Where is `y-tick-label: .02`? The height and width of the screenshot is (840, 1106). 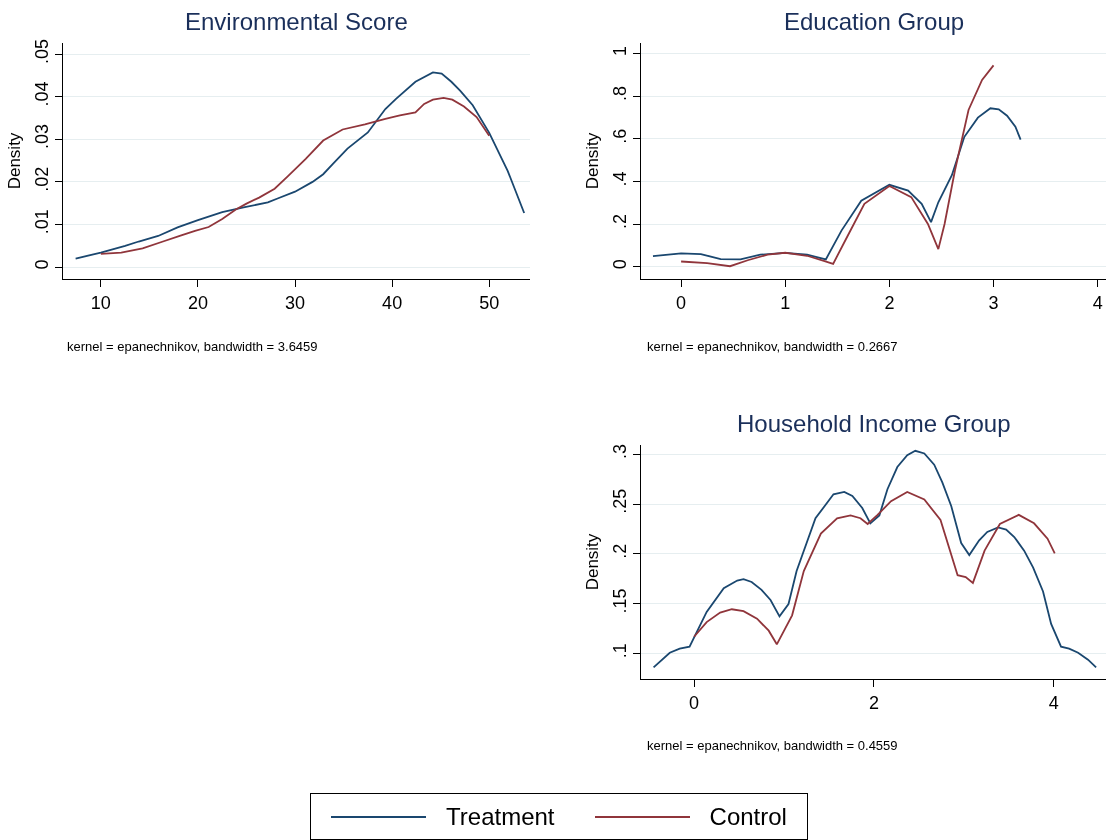
y-tick-label: .02 is located at coordinates (41, 179).